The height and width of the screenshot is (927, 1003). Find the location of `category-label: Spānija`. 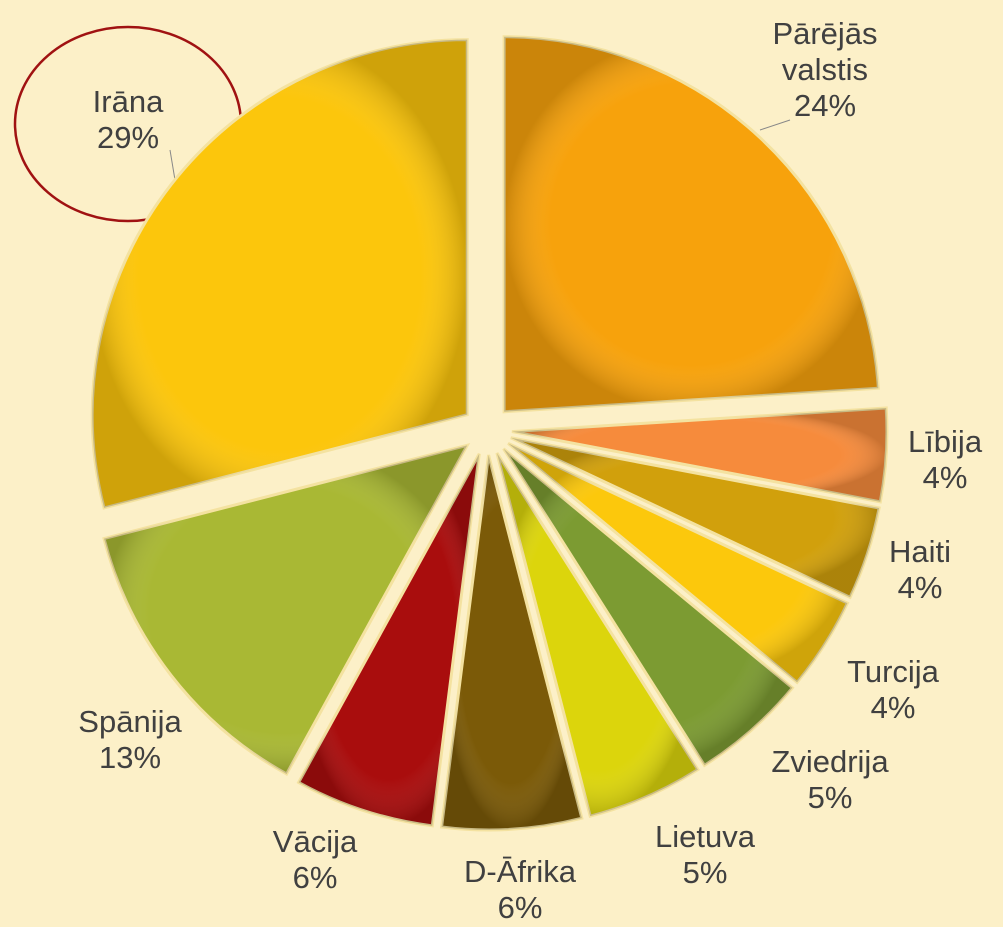

category-label: Spānija is located at coordinates (130, 721).